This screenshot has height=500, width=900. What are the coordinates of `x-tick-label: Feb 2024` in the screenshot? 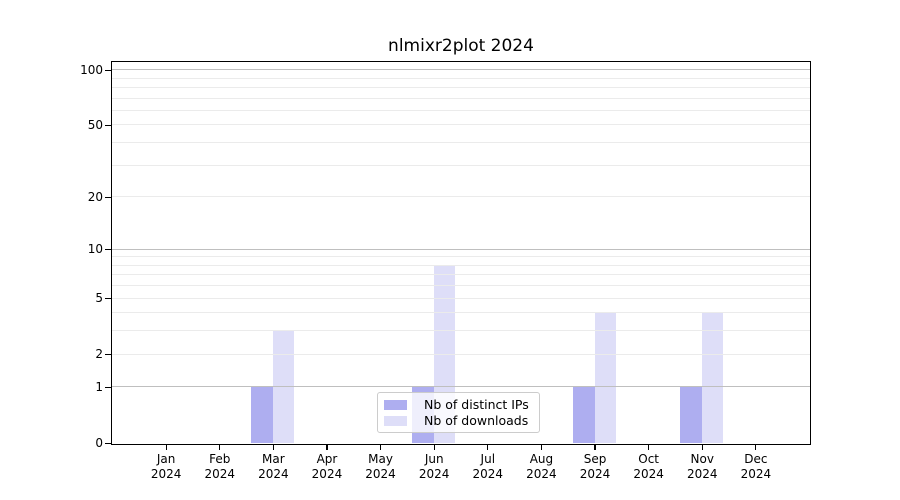 It's located at (220, 467).